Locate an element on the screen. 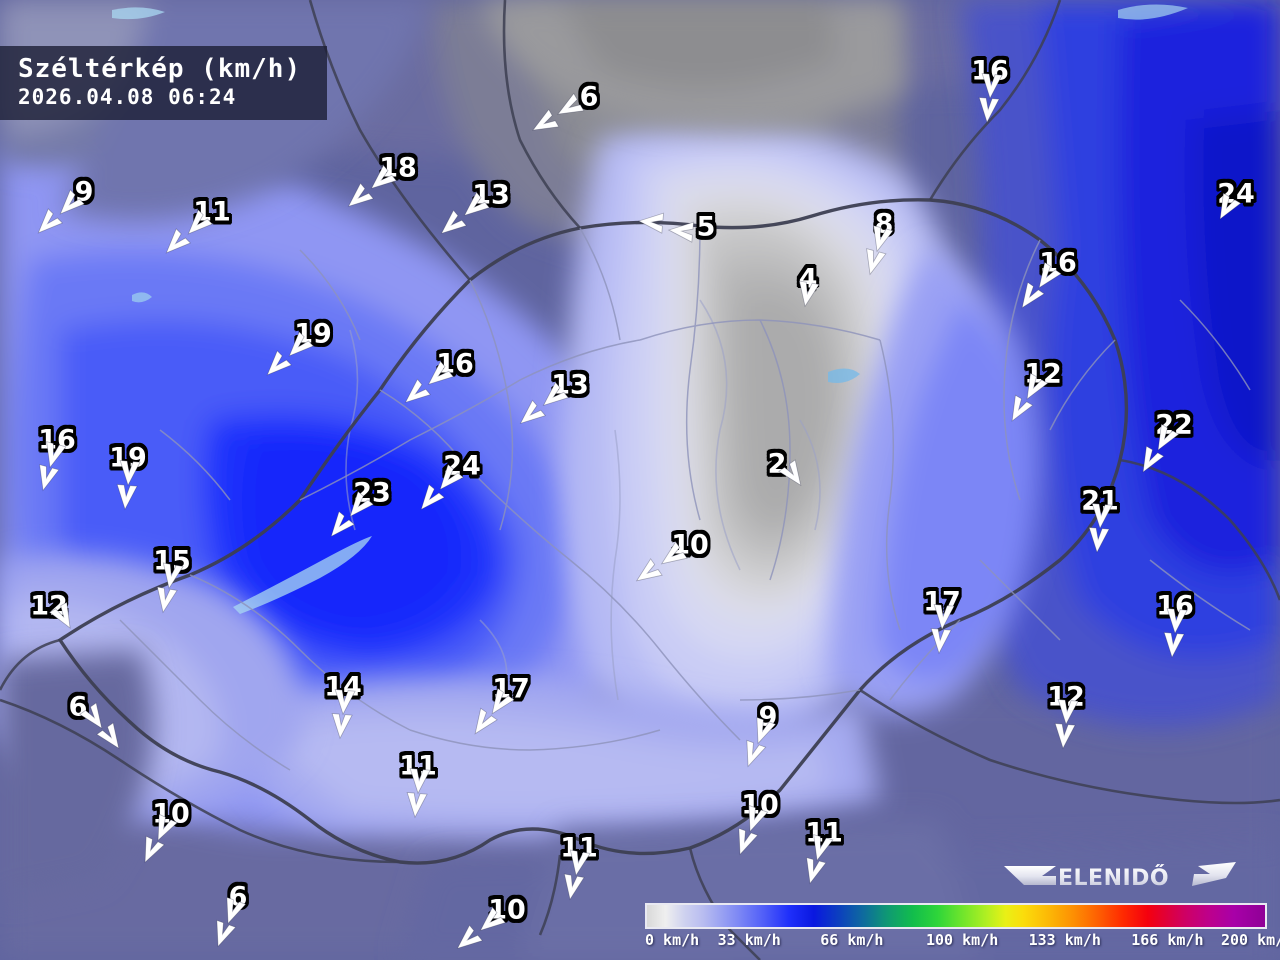 The width and height of the screenshot is (1280, 960). legend-tick: 66 km/h is located at coordinates (852, 940).